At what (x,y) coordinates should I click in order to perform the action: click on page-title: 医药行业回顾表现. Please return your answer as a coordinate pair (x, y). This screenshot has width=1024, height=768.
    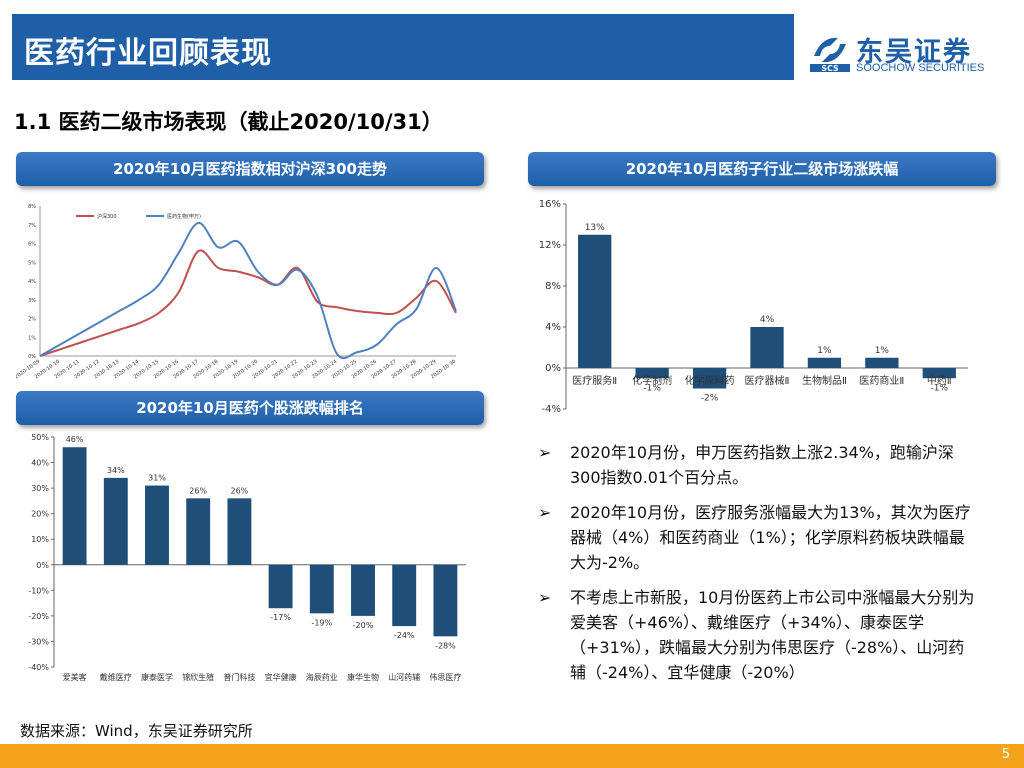
    Looking at the image, I should click on (148, 53).